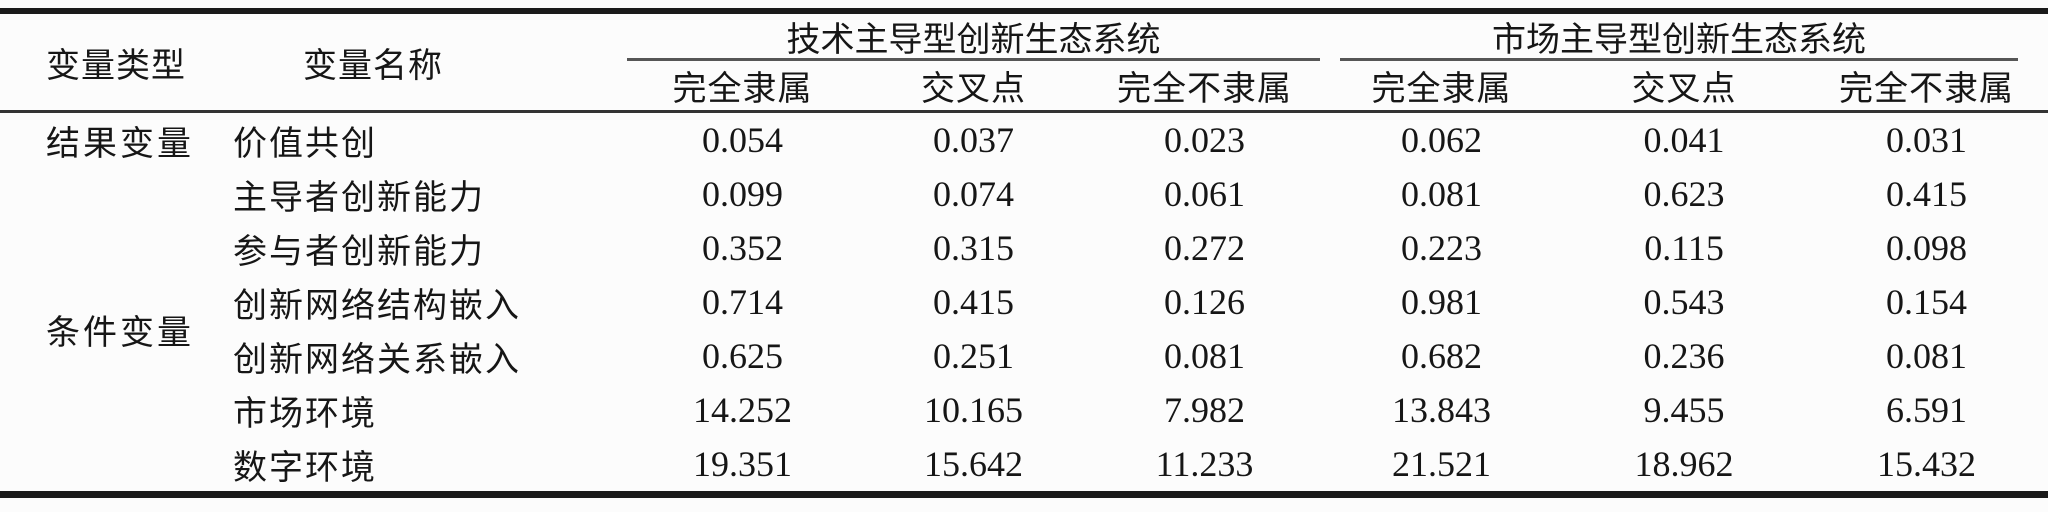 This screenshot has height=512, width=2048. I want to click on header-variable-type: 变量类型, so click(107, 62).